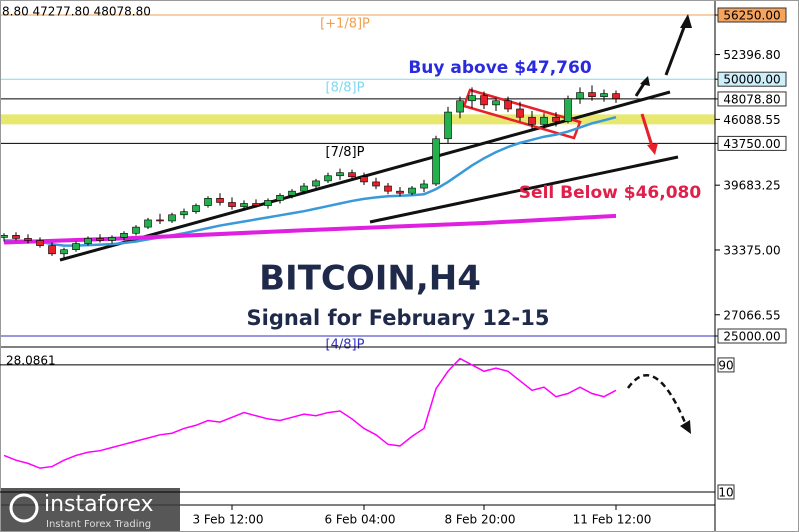 The height and width of the screenshot is (532, 799). What do you see at coordinates (98, 524) in the screenshot?
I see `logo-tagline: Instant Forex Trading` at bounding box center [98, 524].